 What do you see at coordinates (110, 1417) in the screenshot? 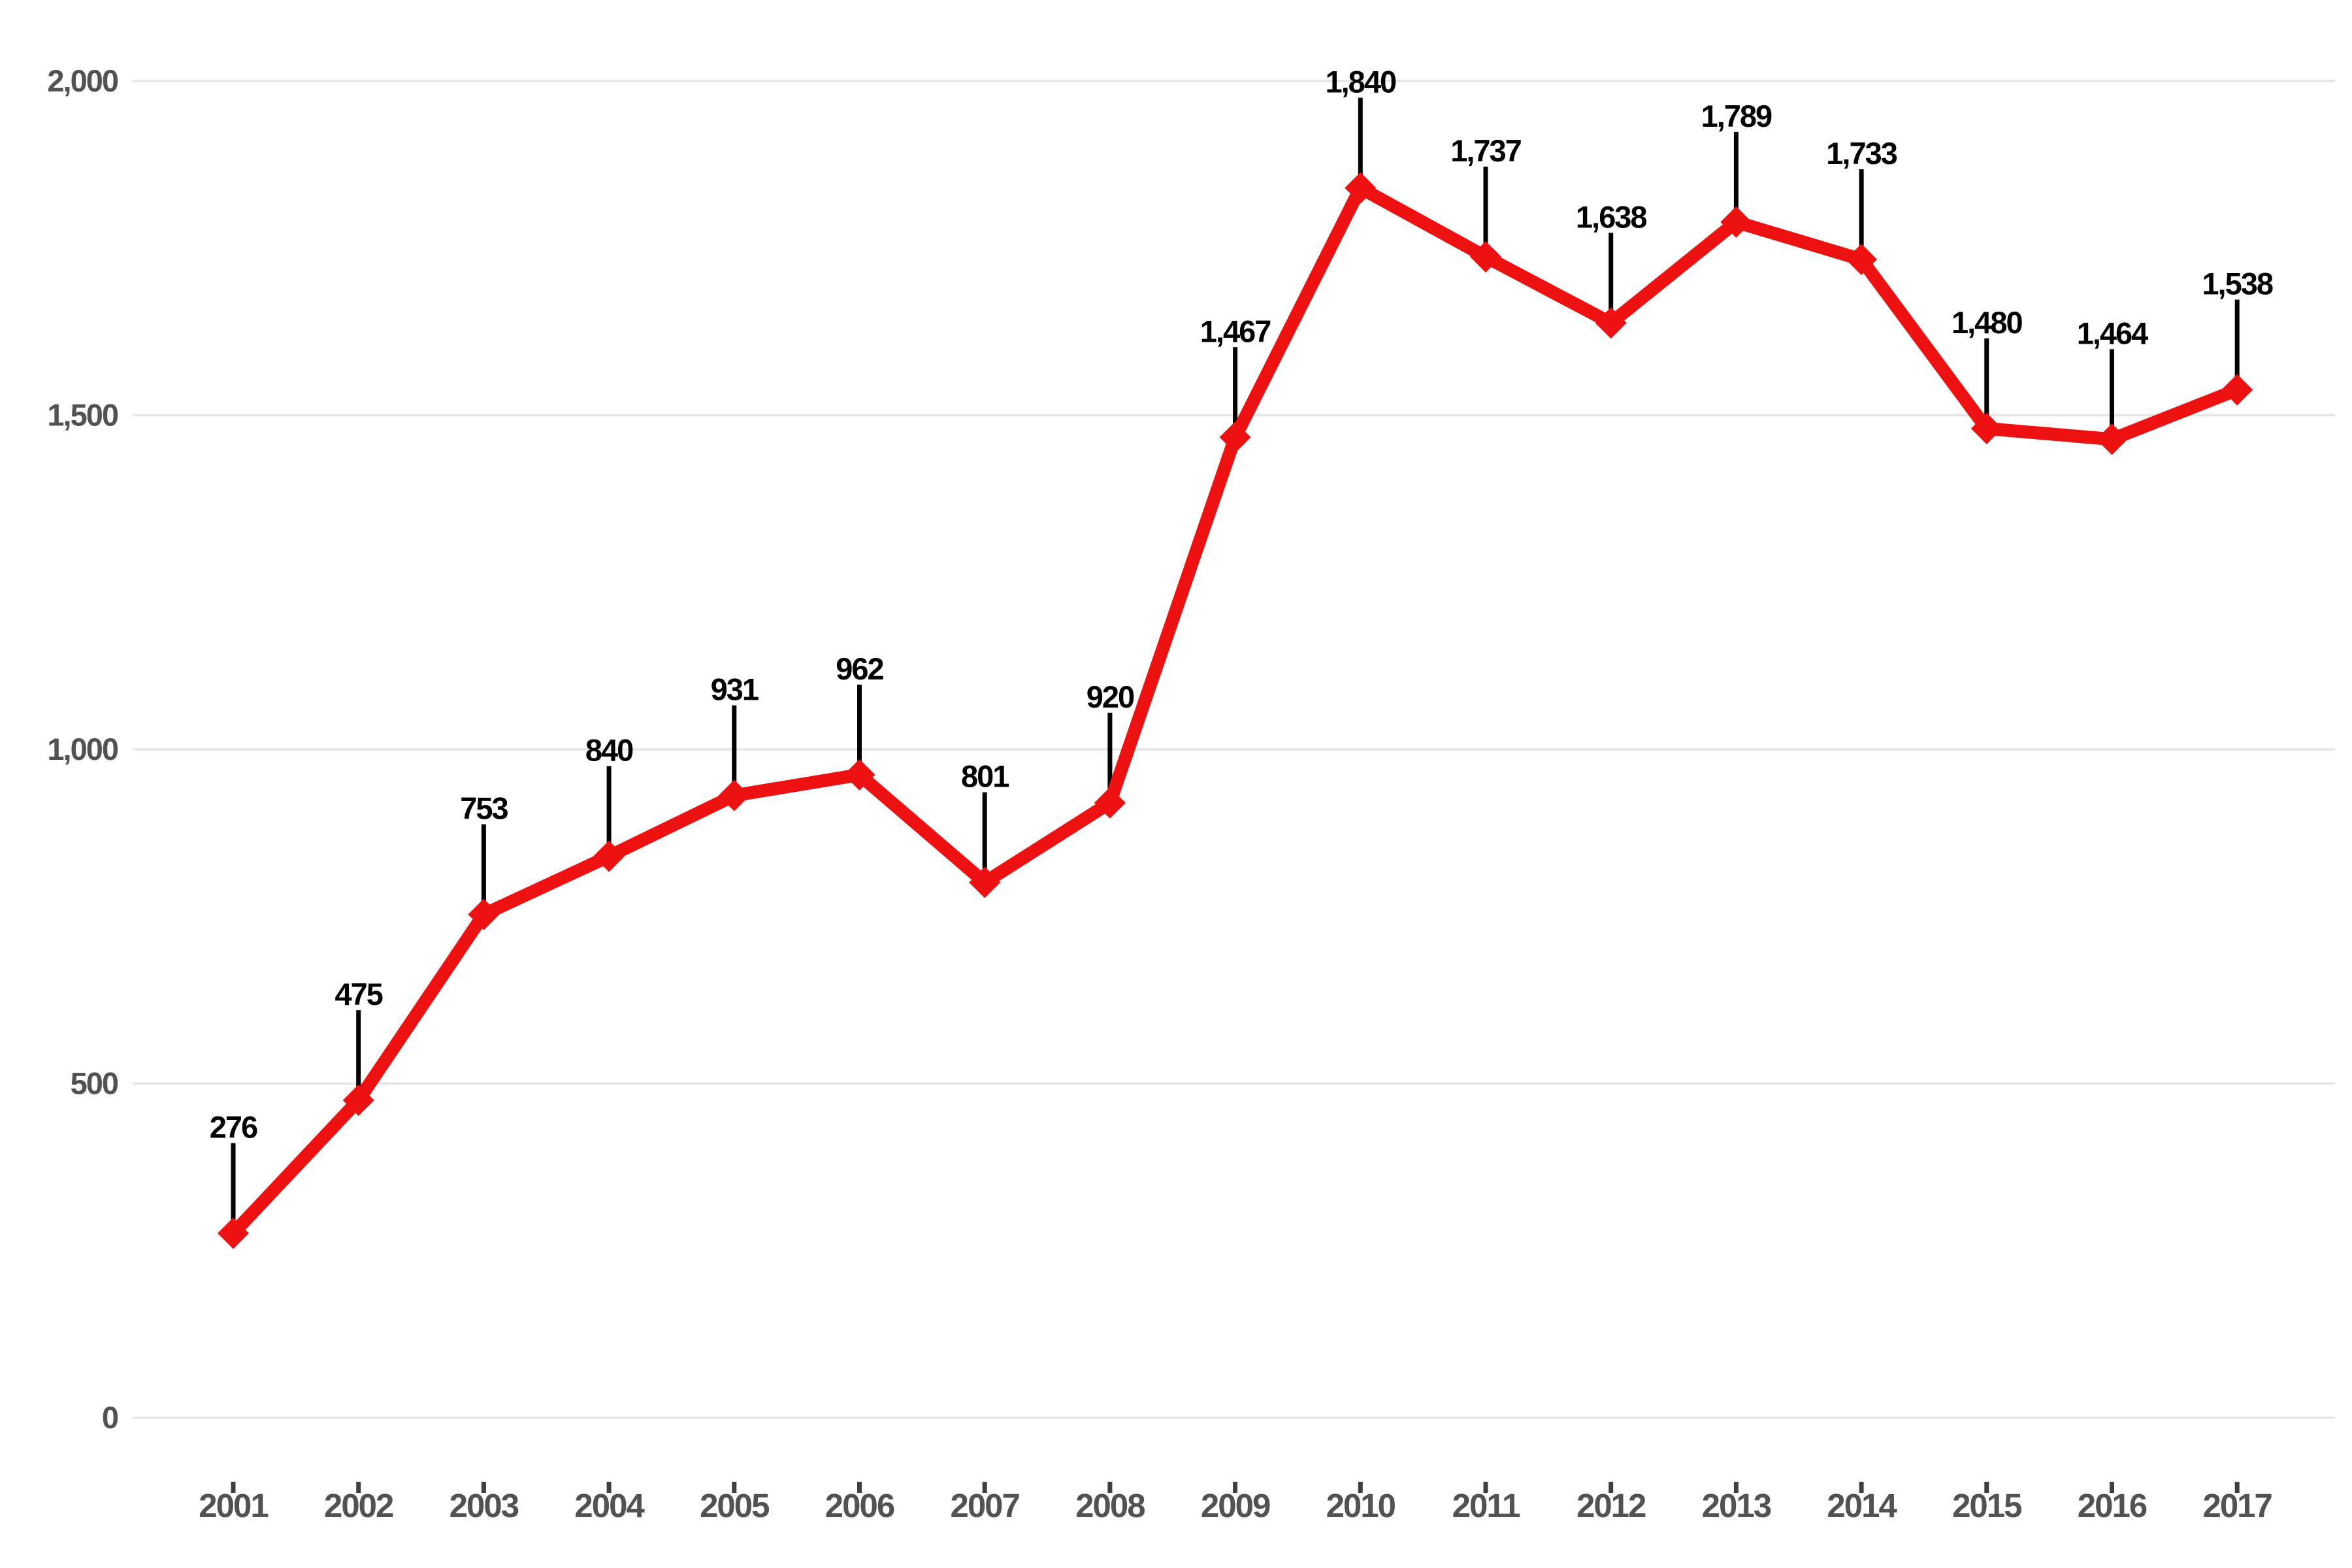
I see `y-axis-tick-label: 0` at bounding box center [110, 1417].